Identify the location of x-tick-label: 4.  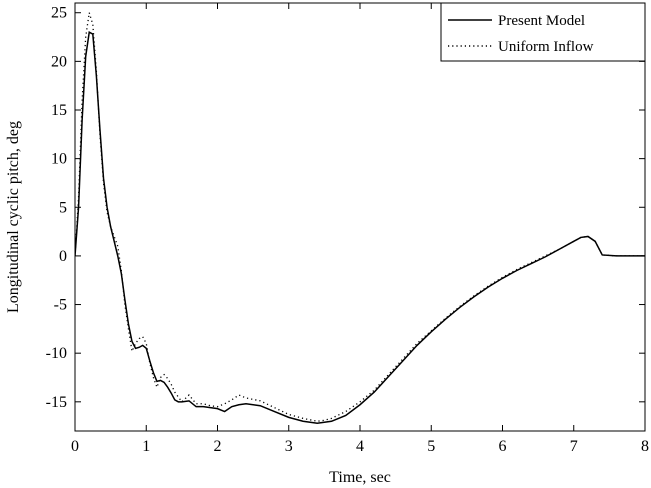
(360, 446).